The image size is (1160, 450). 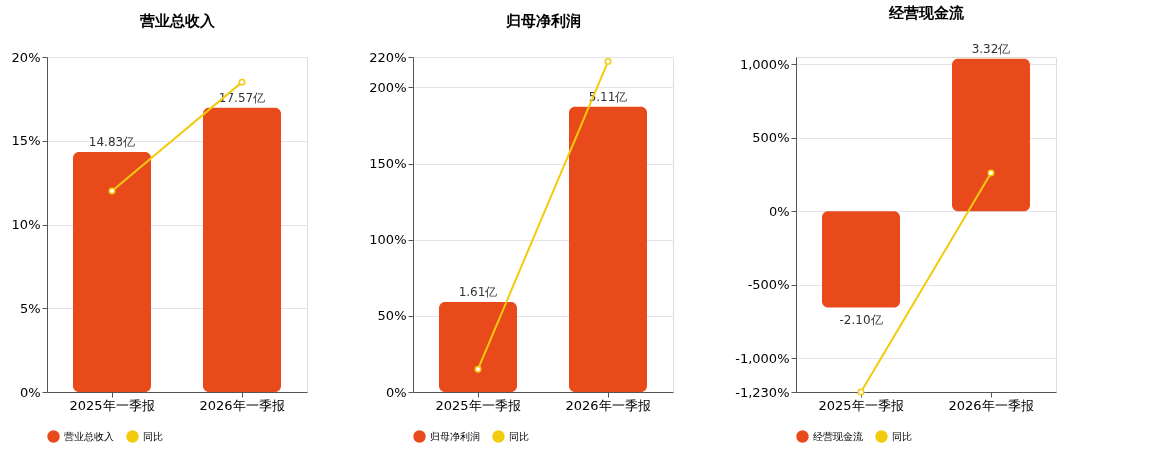 I want to click on y-tick-label: 220%, so click(x=388, y=57).